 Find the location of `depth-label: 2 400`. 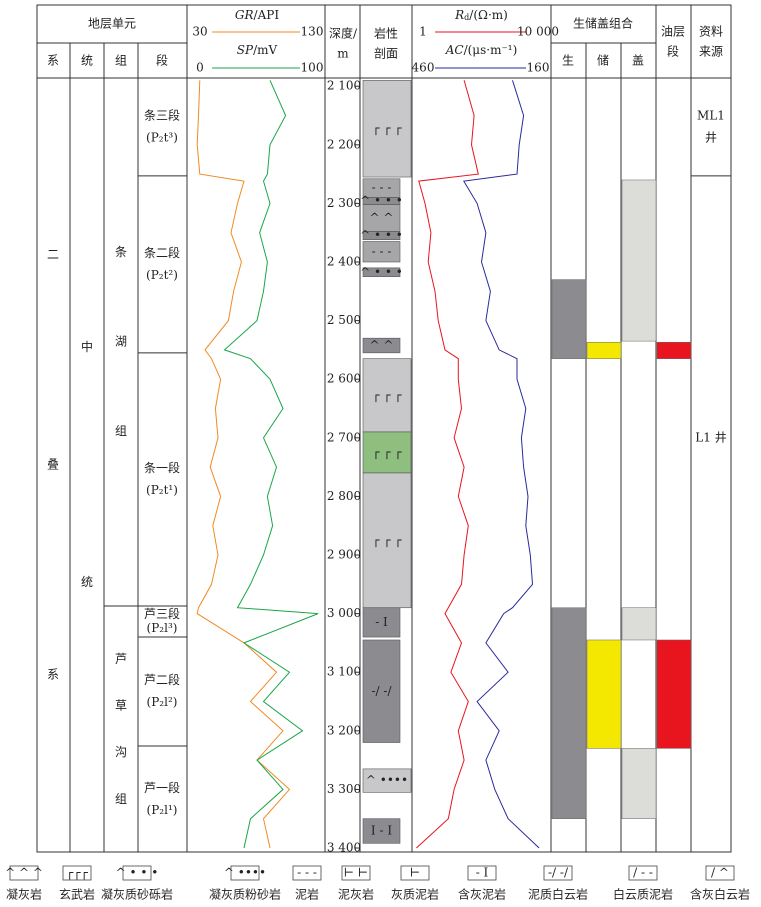

depth-label: 2 400 is located at coordinates (344, 262).